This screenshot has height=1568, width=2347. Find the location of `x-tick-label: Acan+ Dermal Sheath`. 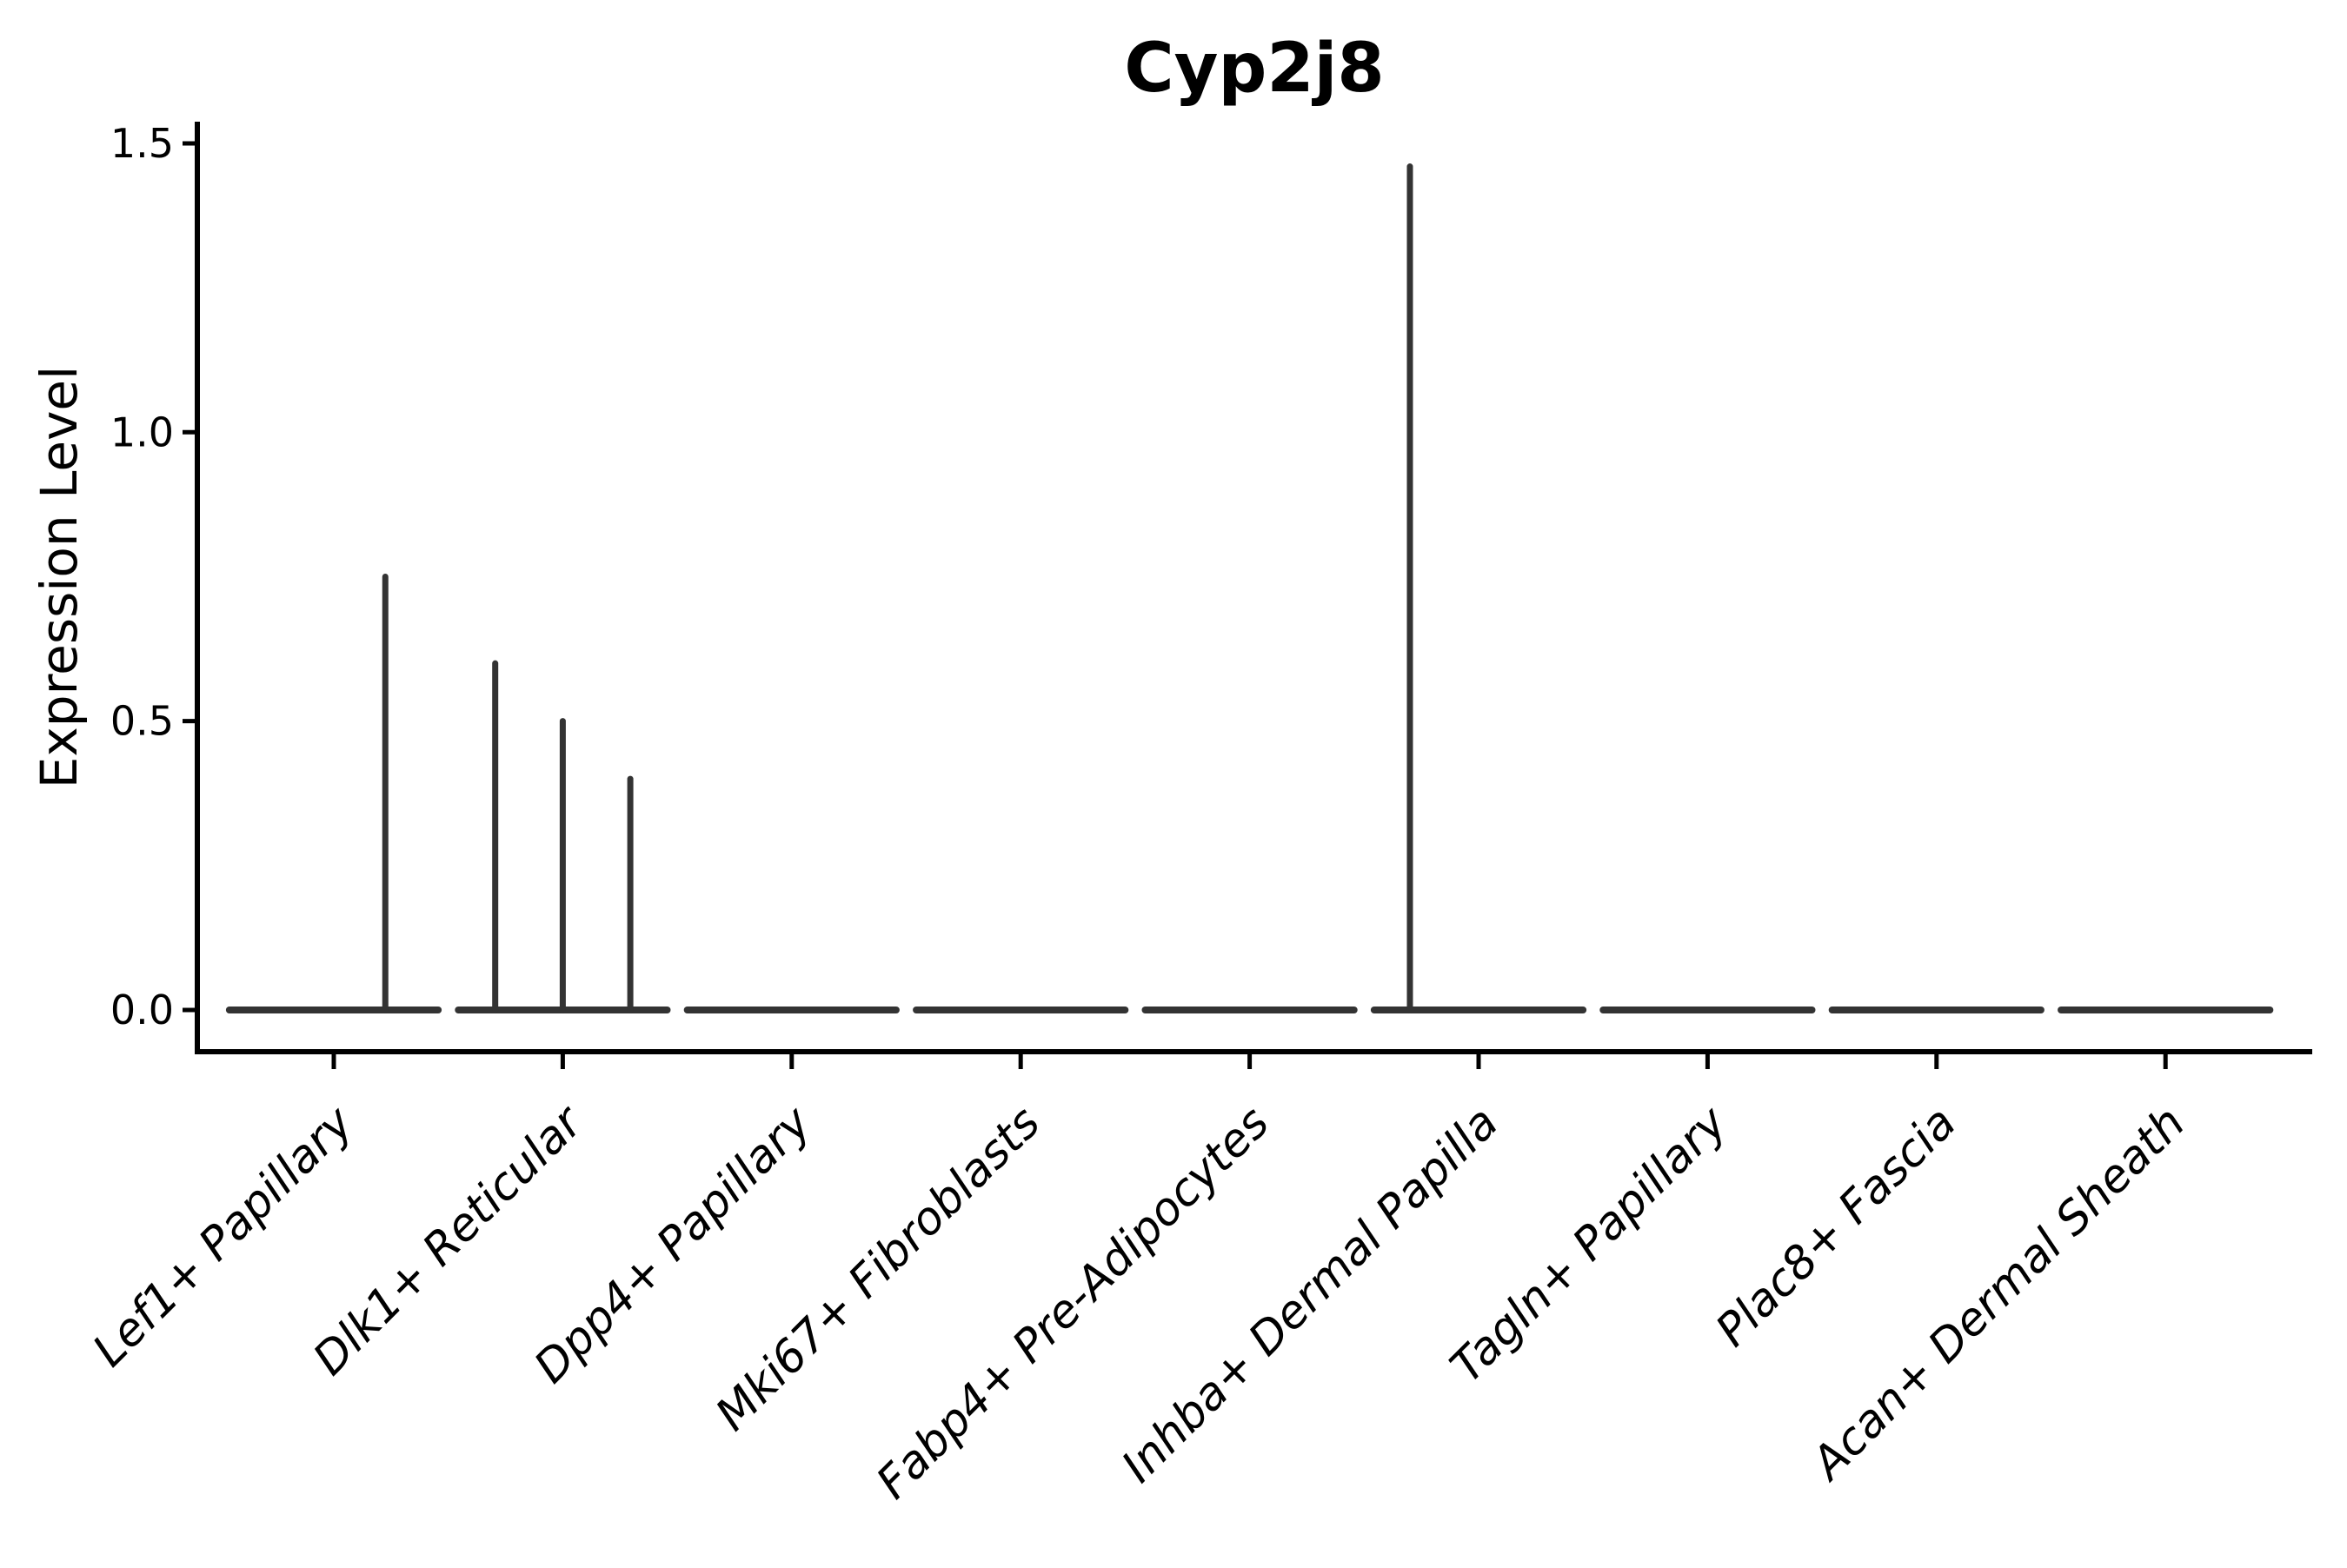

x-tick-label: Acan+ Dermal Sheath is located at coordinates (1998, 1294).